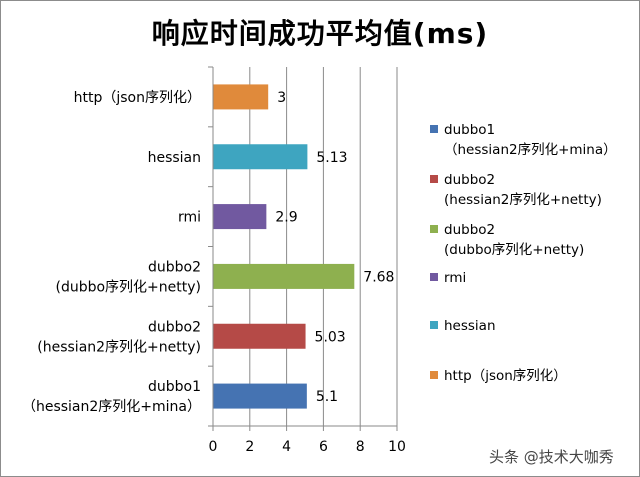 This screenshot has width=640, height=477. I want to click on category-label: dubbo2 (dubbo序列化+netty), so click(128, 277).